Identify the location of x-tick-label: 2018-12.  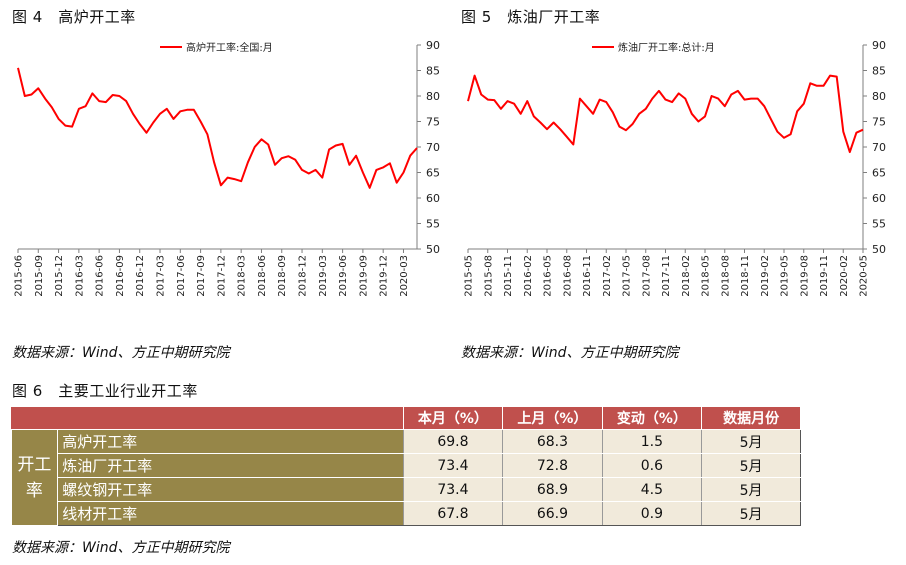
(303, 276).